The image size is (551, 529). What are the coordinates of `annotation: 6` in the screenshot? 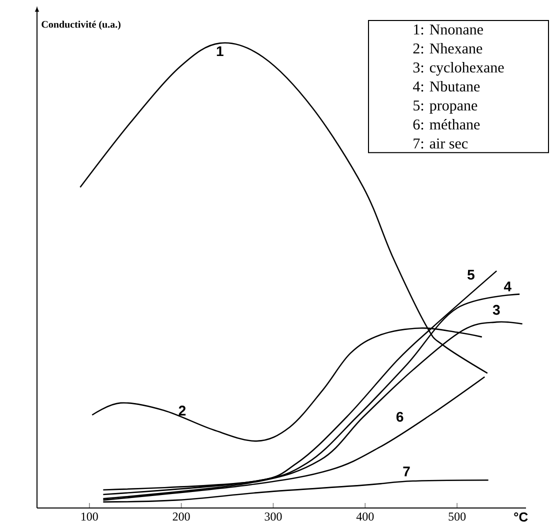 It's located at (400, 417).